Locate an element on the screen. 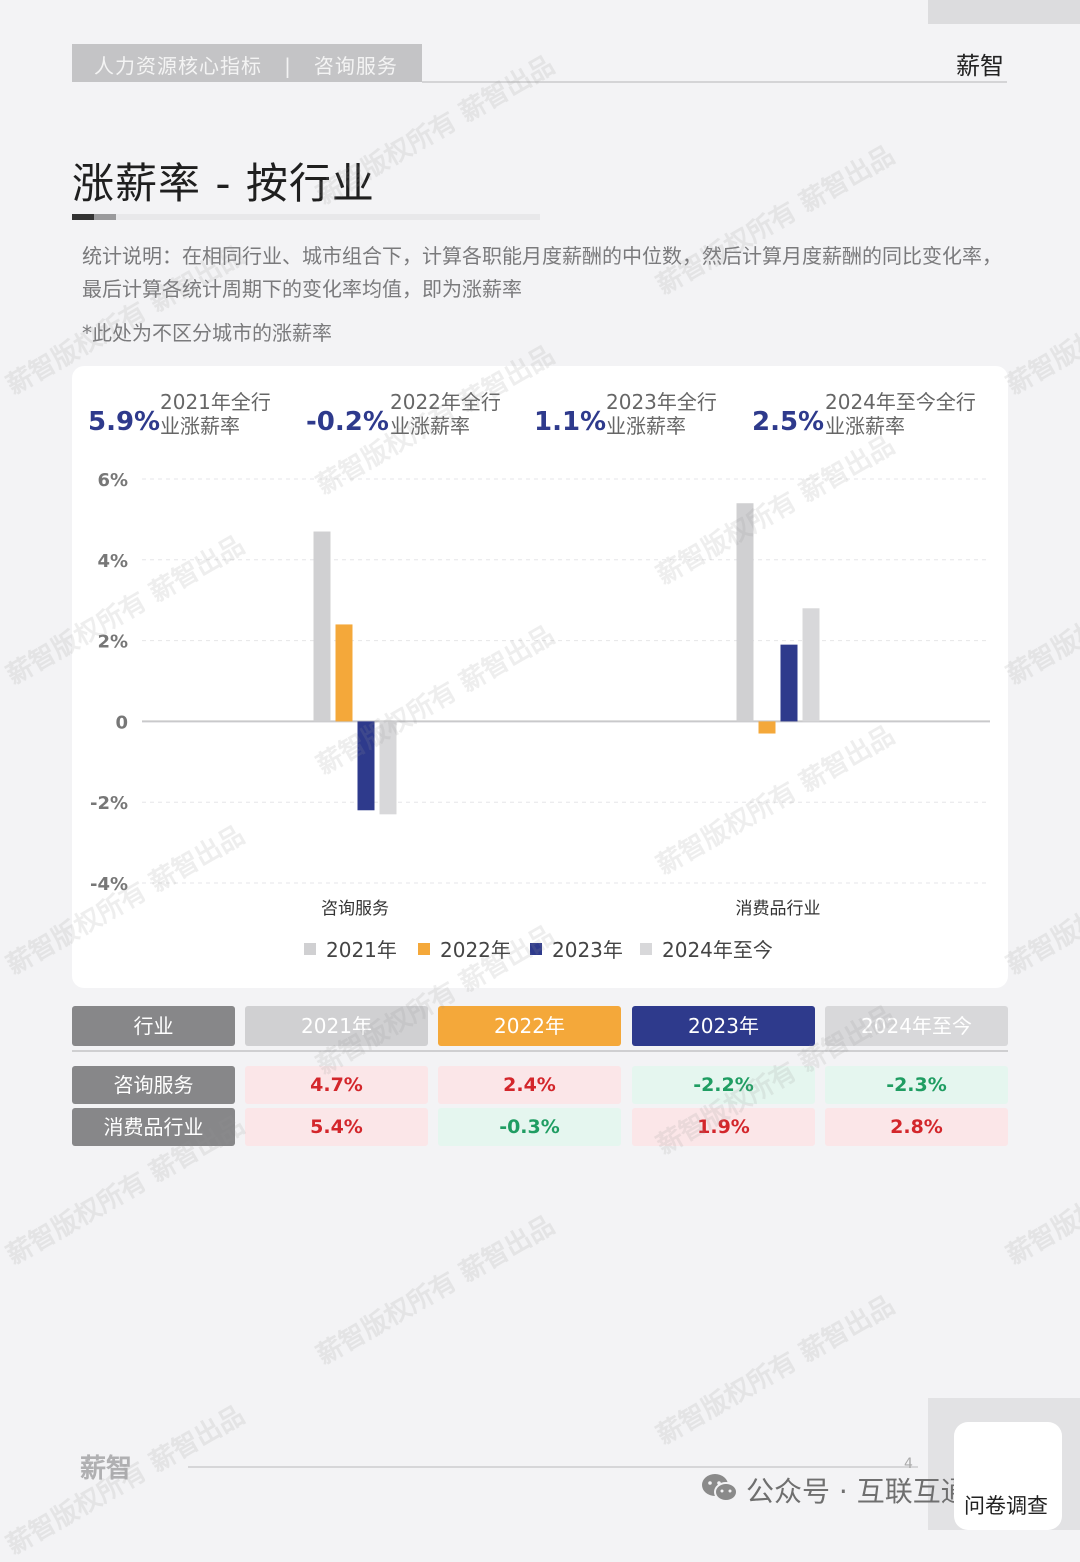 Image resolution: width=1080 pixels, height=1562 pixels. table-header-industry: 行业 is located at coordinates (153, 1026).